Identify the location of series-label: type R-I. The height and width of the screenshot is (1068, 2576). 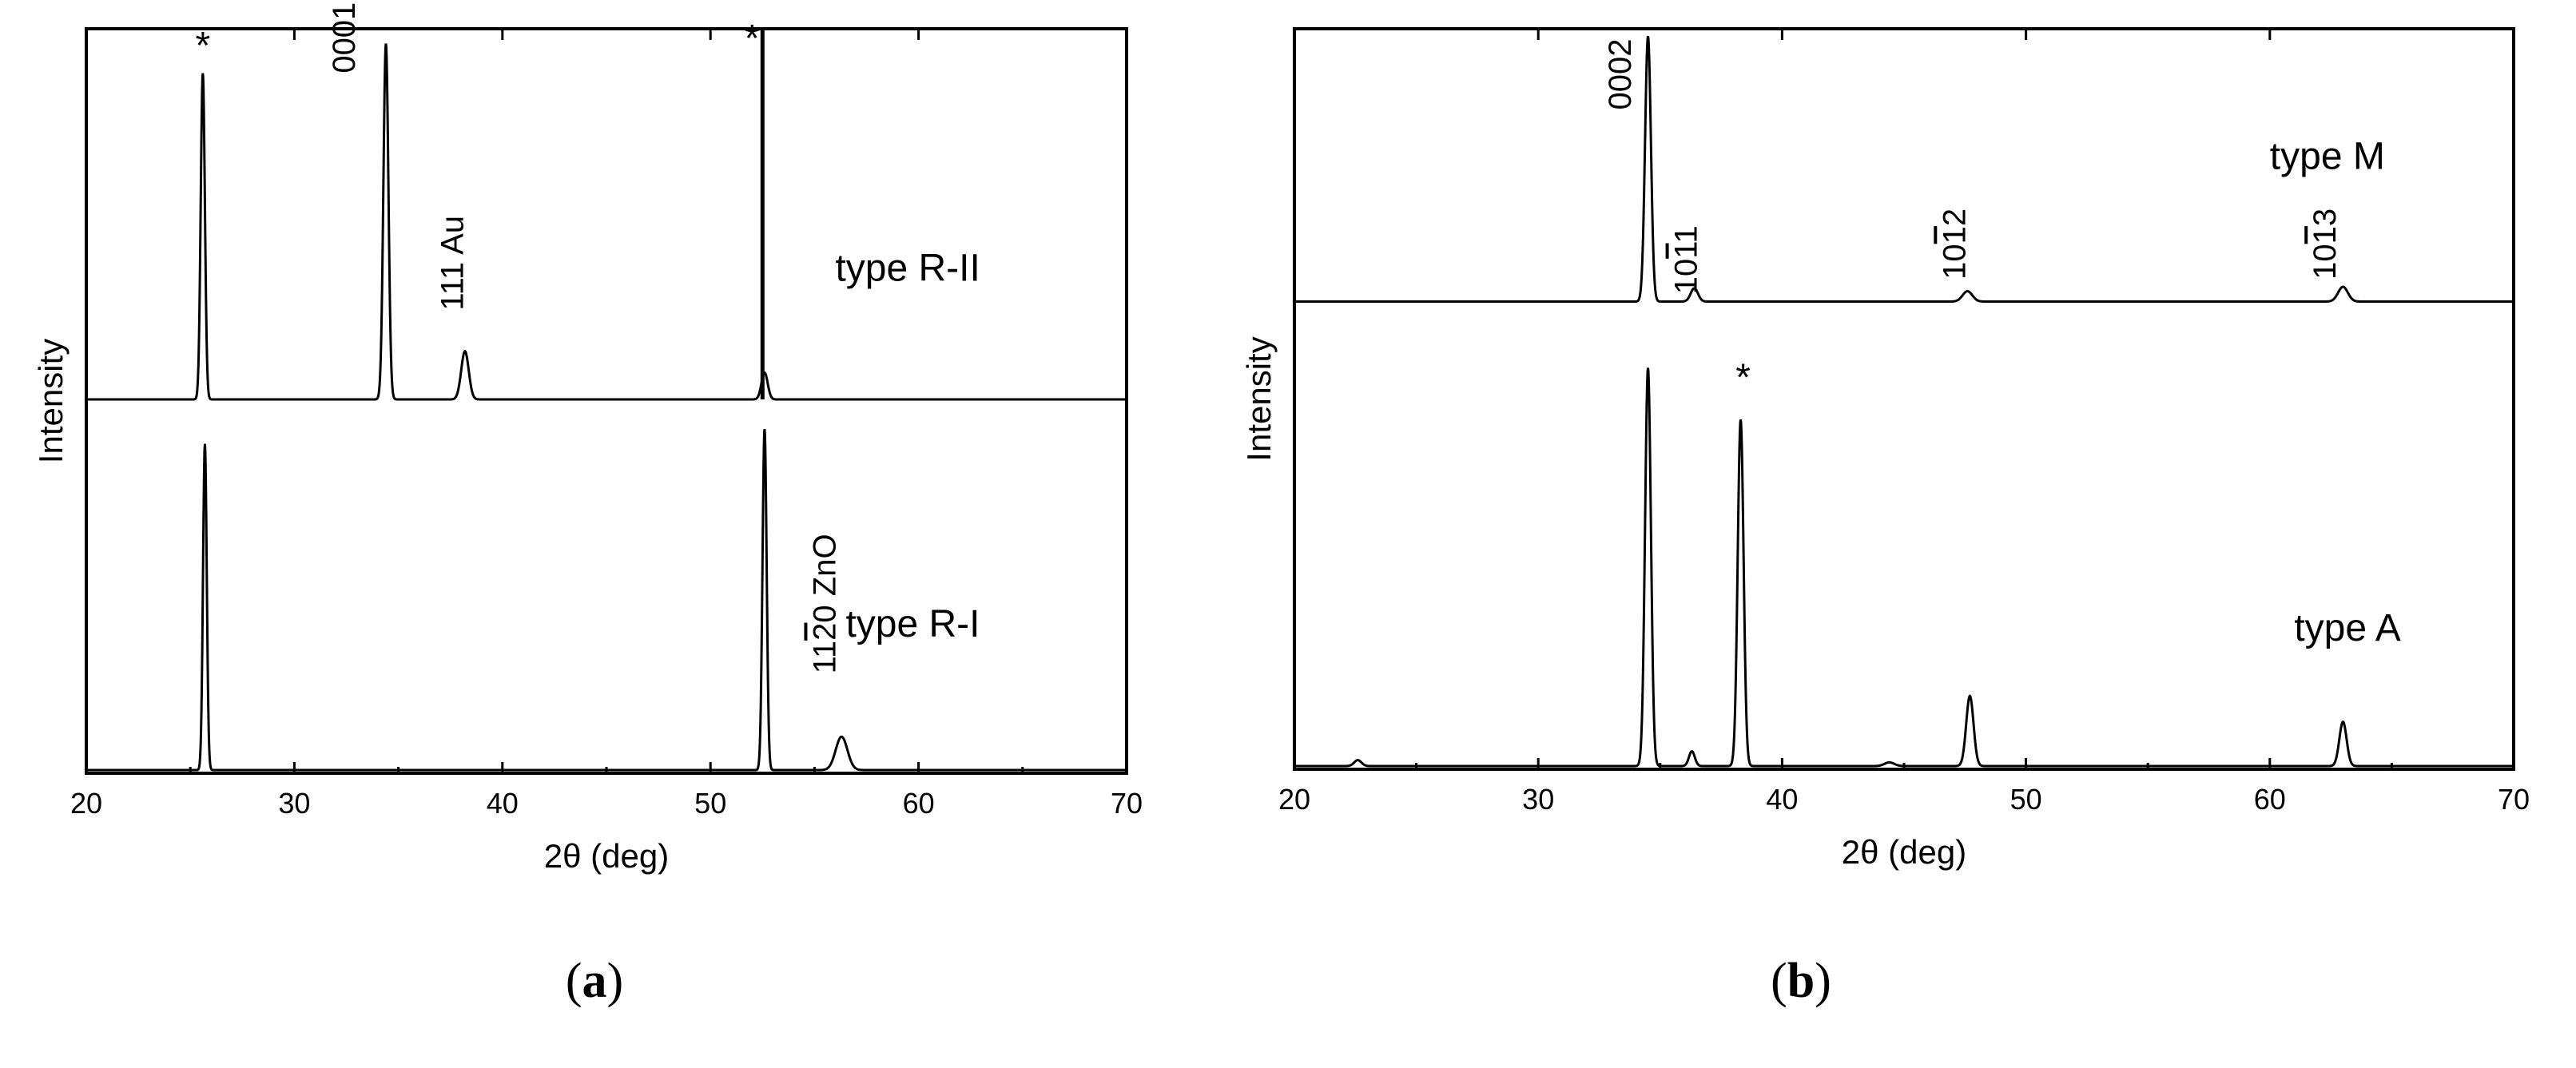
(912, 624).